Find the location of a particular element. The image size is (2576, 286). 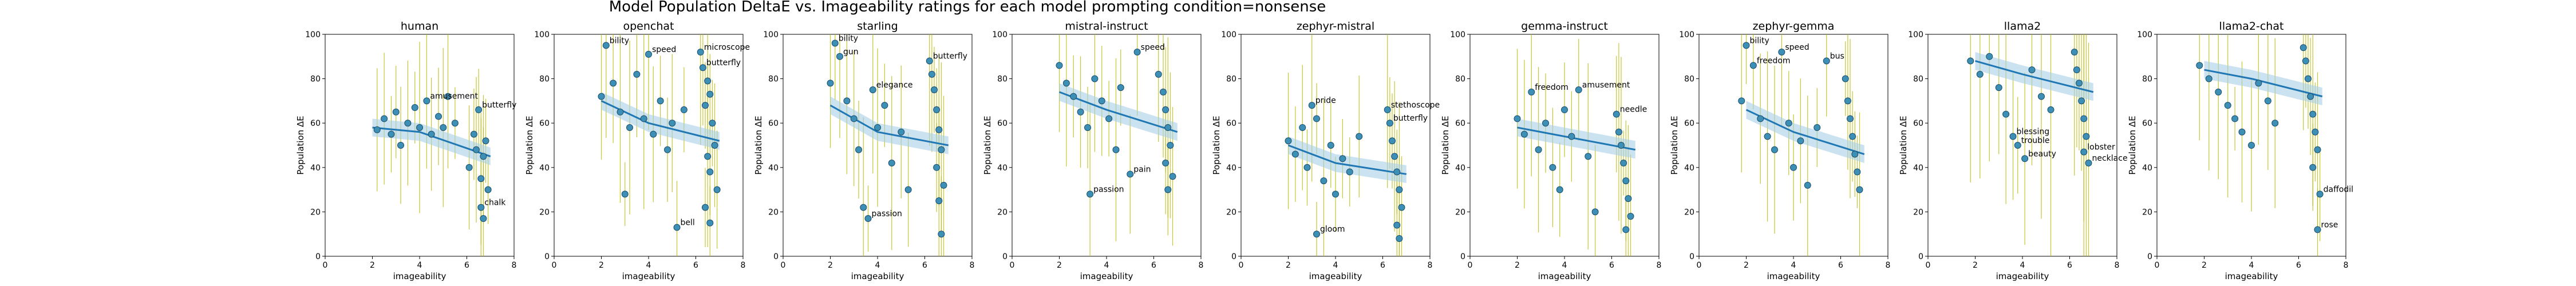

point-label: amusement is located at coordinates (1606, 85).